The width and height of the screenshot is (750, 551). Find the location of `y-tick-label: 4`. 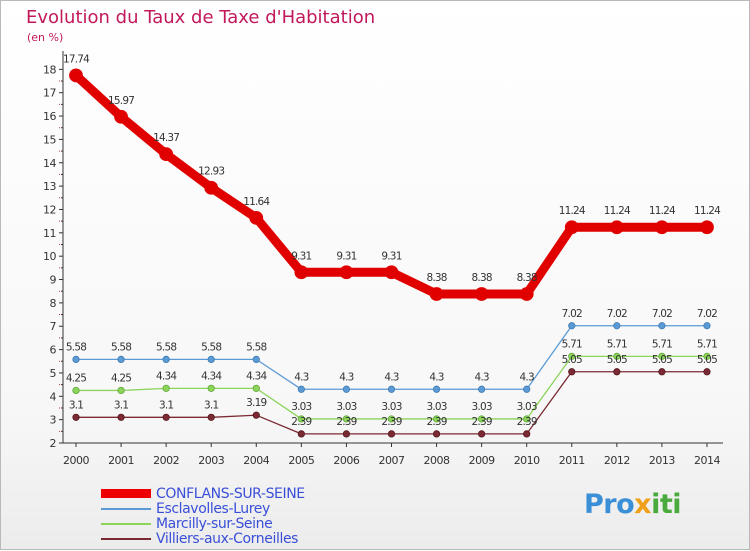

y-tick-label: 4 is located at coordinates (53, 396).